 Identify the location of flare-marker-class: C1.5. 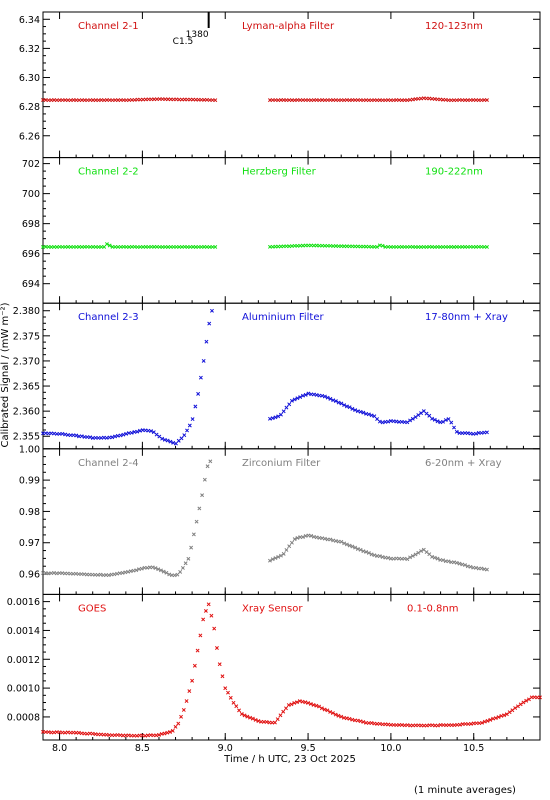
(183, 42).